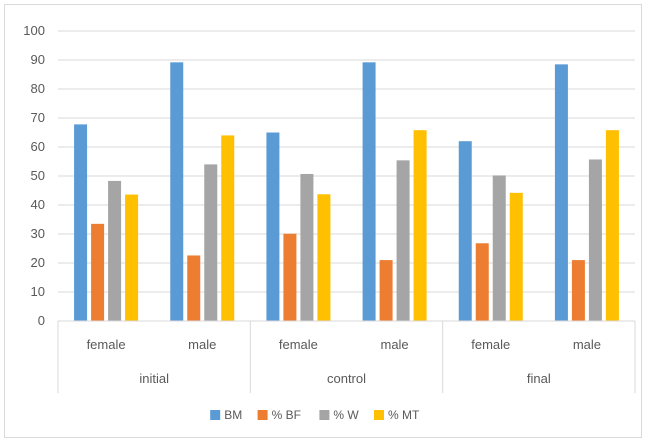 This screenshot has width=648, height=444. Describe the element at coordinates (315, 415) in the screenshot. I see `legend: BM % BF % W % MT` at that location.